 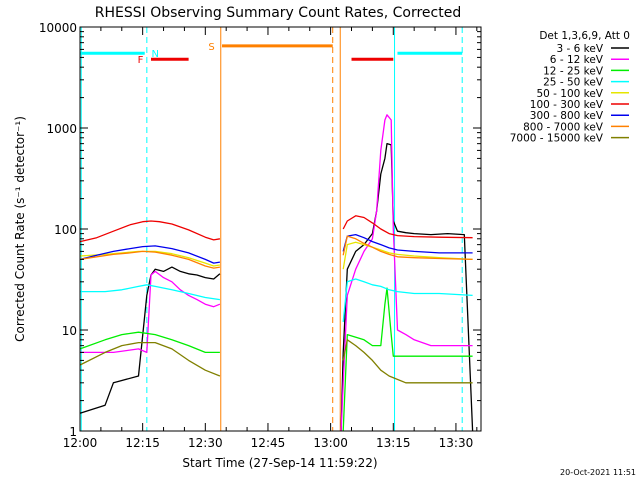 What do you see at coordinates (268, 443) in the screenshot?
I see `x-tick-label-3: 12:45` at bounding box center [268, 443].